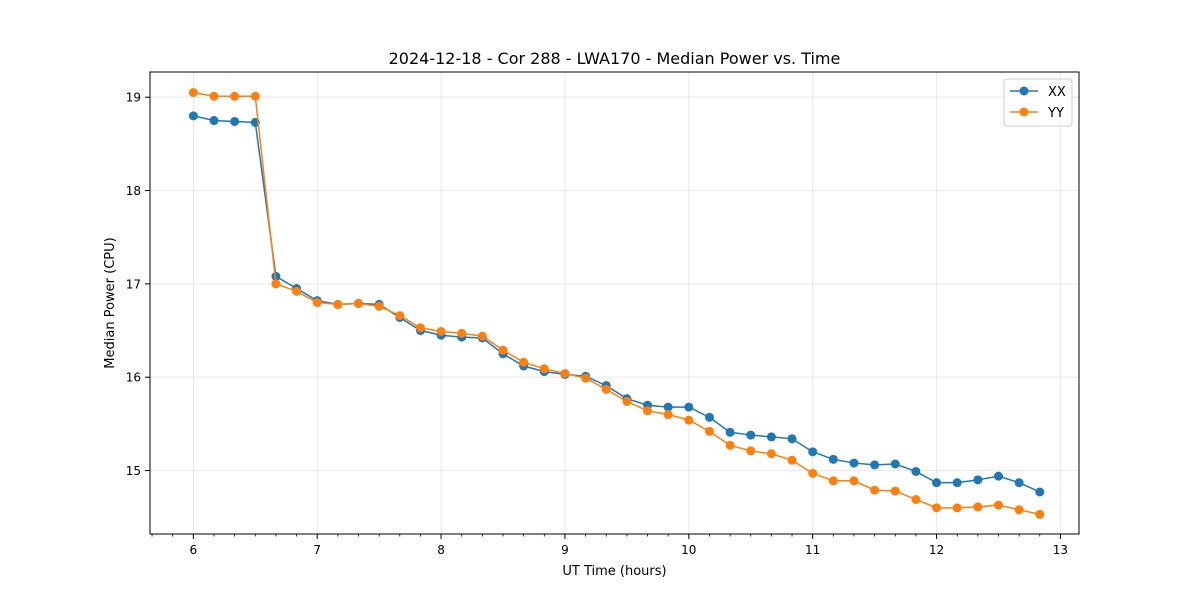 The height and width of the screenshot is (600, 1200). What do you see at coordinates (614, 571) in the screenshot?
I see `x-axis-label: UT Time (hours)` at bounding box center [614, 571].